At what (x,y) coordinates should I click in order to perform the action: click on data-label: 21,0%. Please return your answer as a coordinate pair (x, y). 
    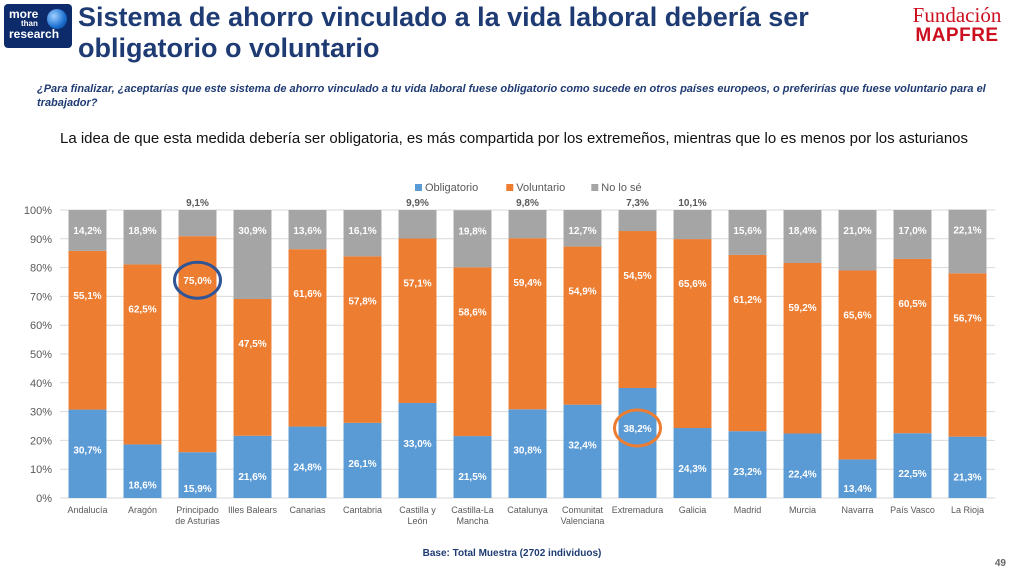
    Looking at the image, I should click on (857, 231).